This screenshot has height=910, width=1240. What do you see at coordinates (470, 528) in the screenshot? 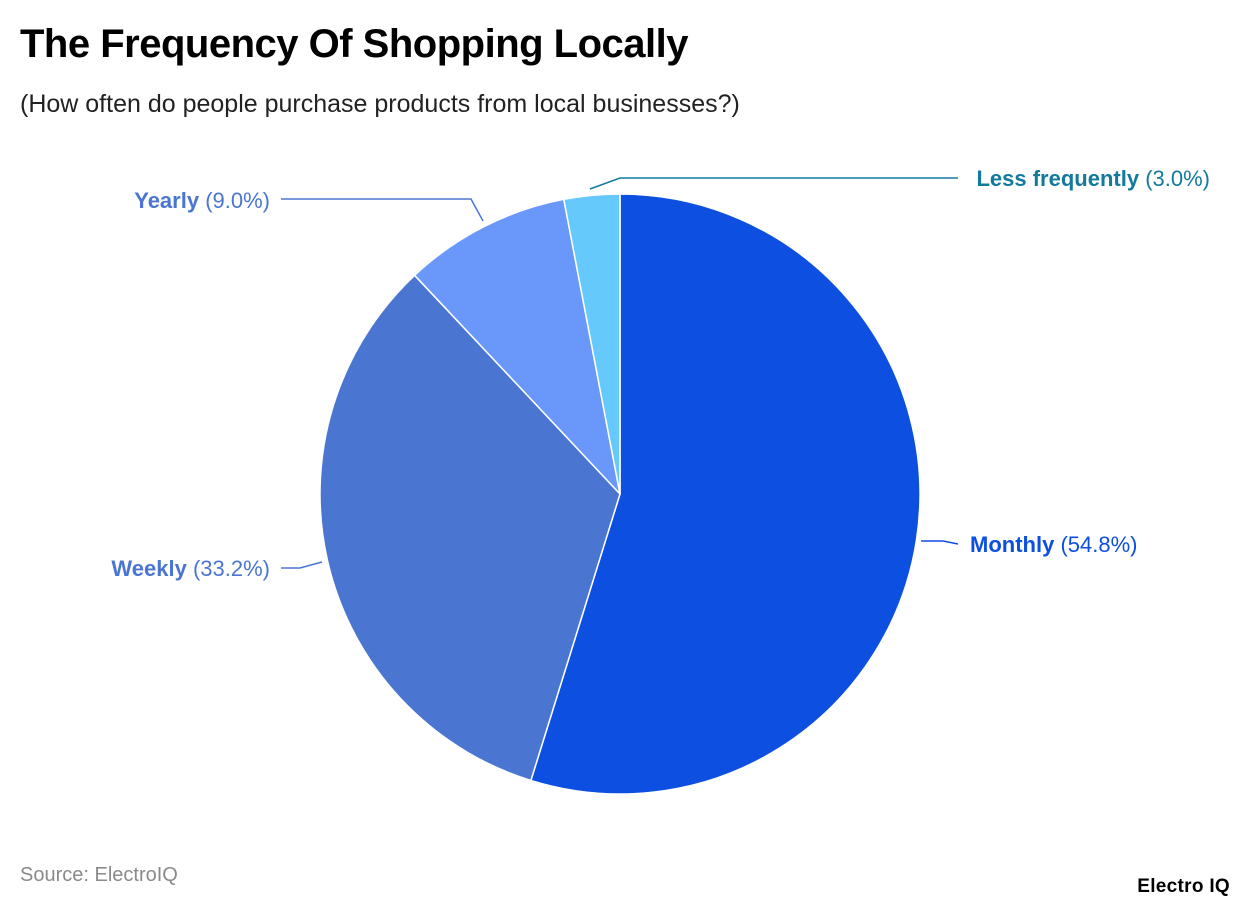
I see `pie-slice-weekly` at bounding box center [470, 528].